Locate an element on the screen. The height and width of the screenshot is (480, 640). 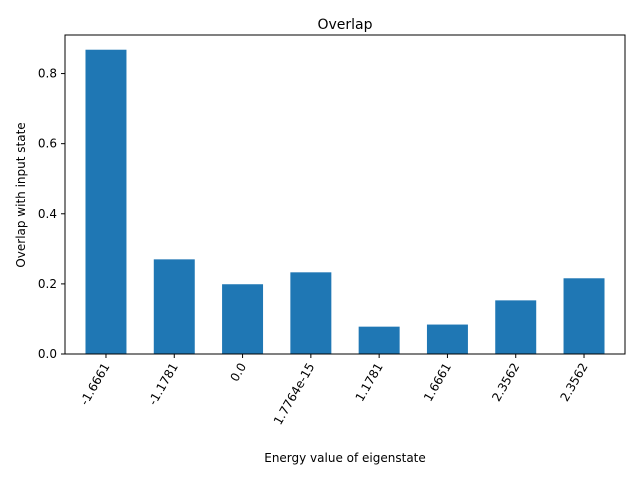
x-tick-label: -1.1781 is located at coordinates (163, 384).